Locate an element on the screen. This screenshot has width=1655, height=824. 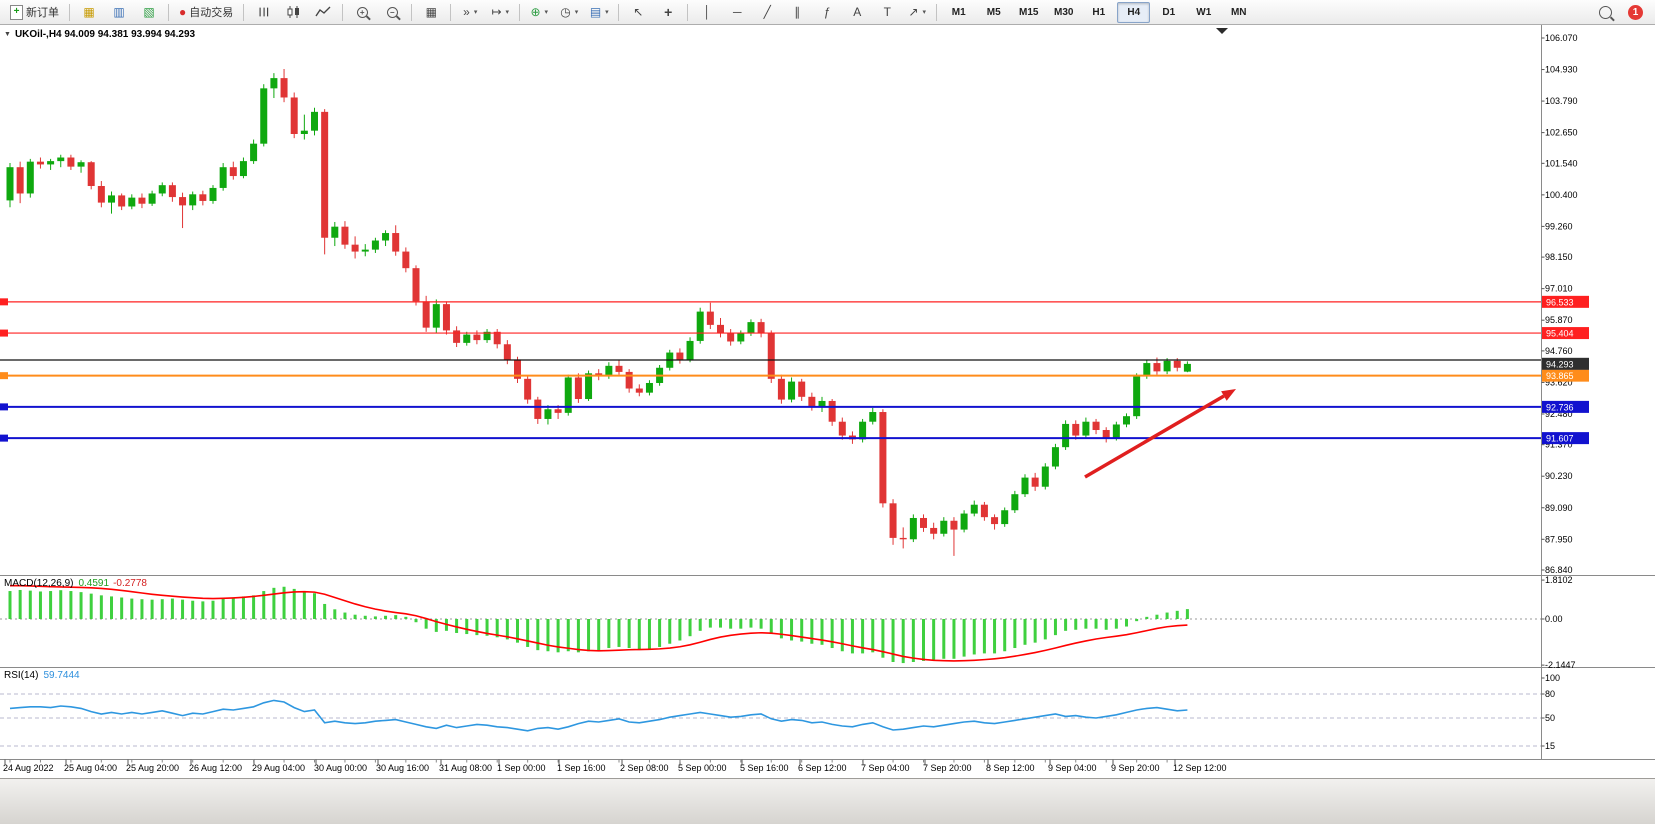
svg-text: -2.1447 is located at coordinates (1560, 665).